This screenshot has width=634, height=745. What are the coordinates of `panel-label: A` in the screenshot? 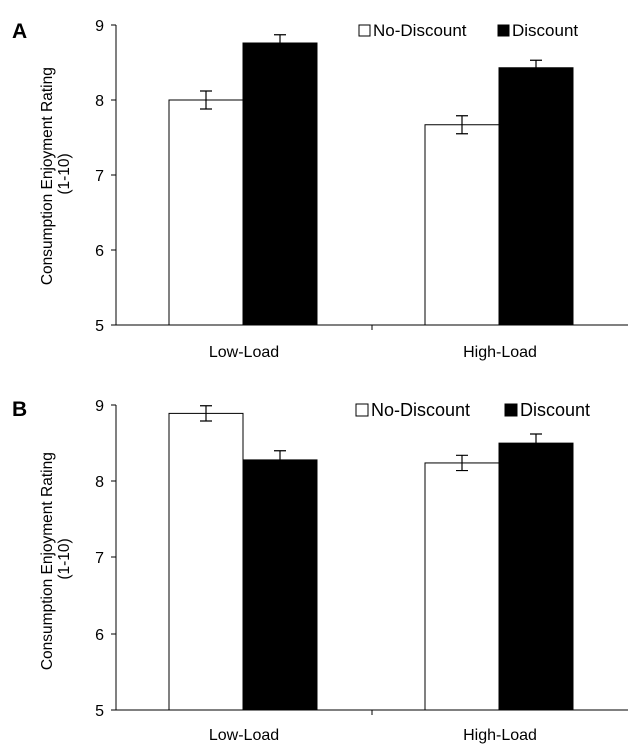 It's located at (19, 31).